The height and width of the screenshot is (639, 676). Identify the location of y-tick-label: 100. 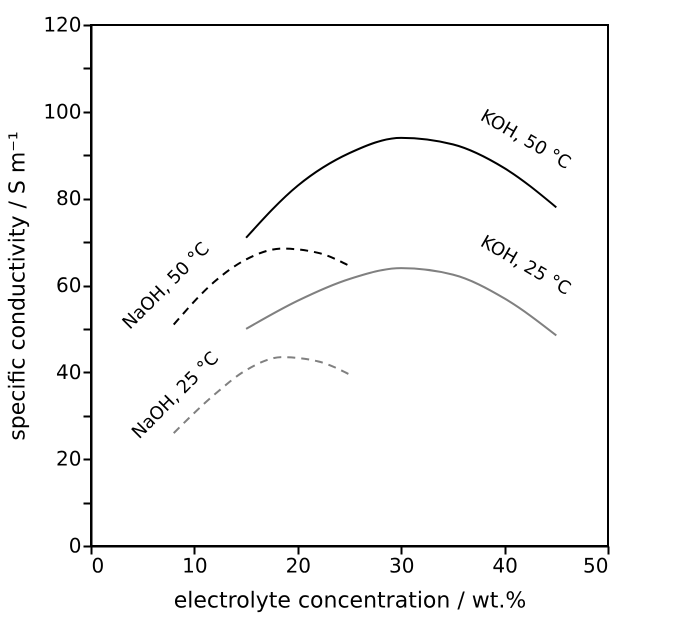
(62, 111).